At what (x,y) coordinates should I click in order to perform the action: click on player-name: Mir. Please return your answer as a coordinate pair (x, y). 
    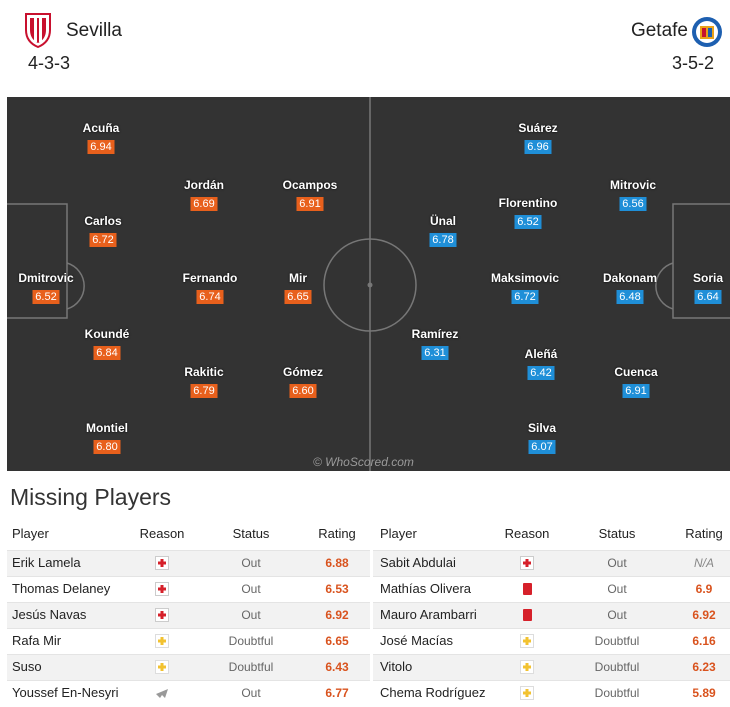
    Looking at the image, I should click on (298, 278).